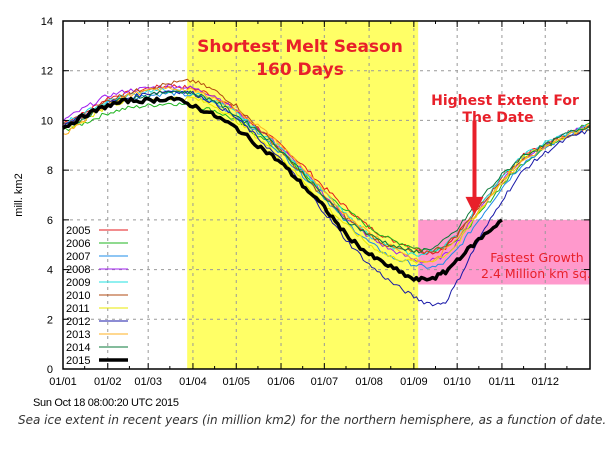  What do you see at coordinates (193, 382) in the screenshot?
I see `x-tick-label: 01/04` at bounding box center [193, 382].